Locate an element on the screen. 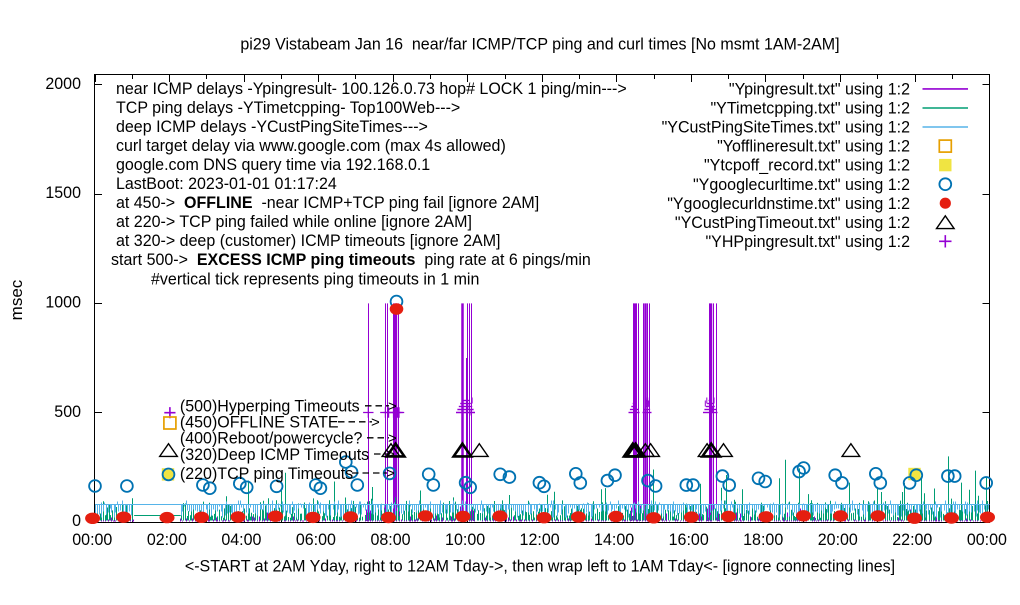 The image size is (1020, 605). svg-text: ping rate at 6 pings/min is located at coordinates (505, 259).